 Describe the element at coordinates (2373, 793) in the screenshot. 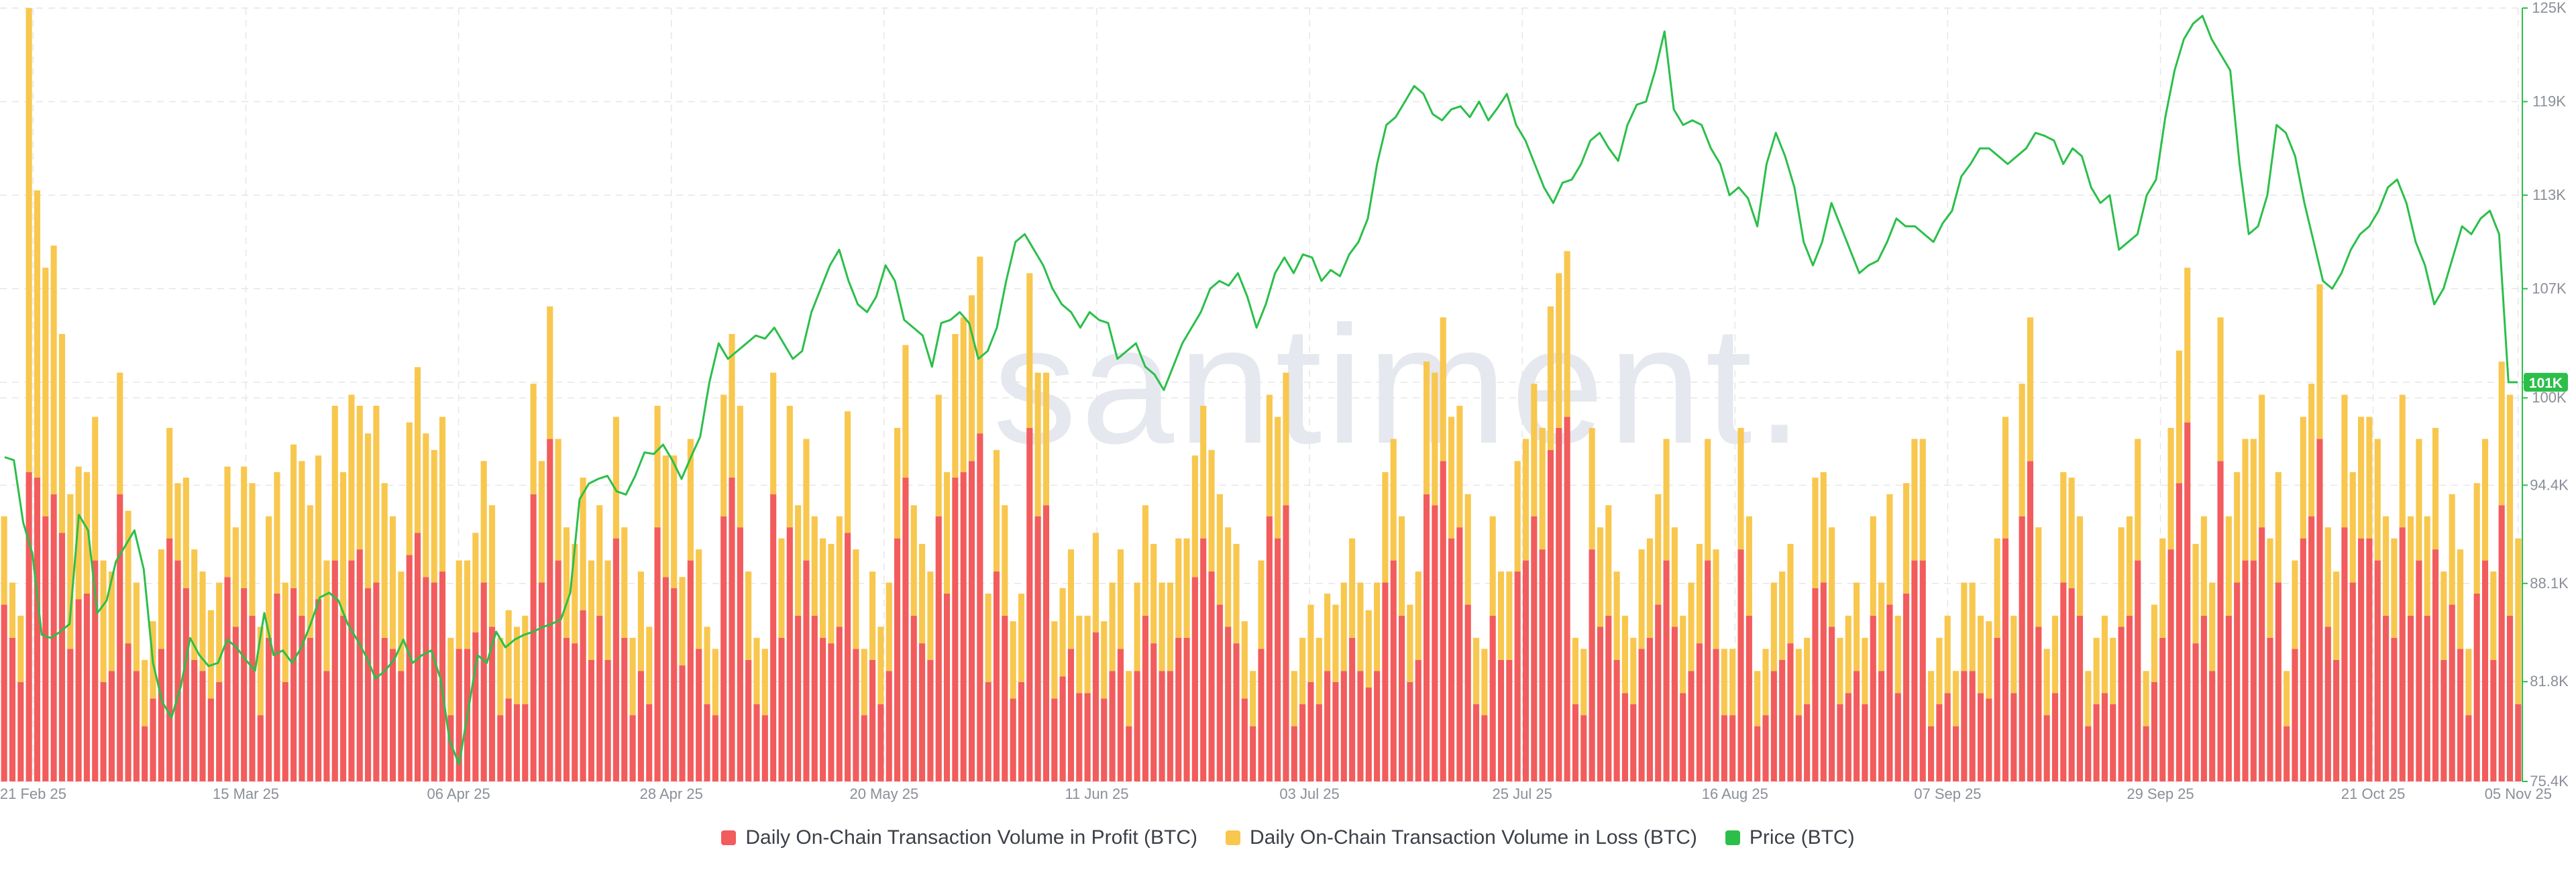

I see `x-tick-label: 21 Oct 25` at that location.